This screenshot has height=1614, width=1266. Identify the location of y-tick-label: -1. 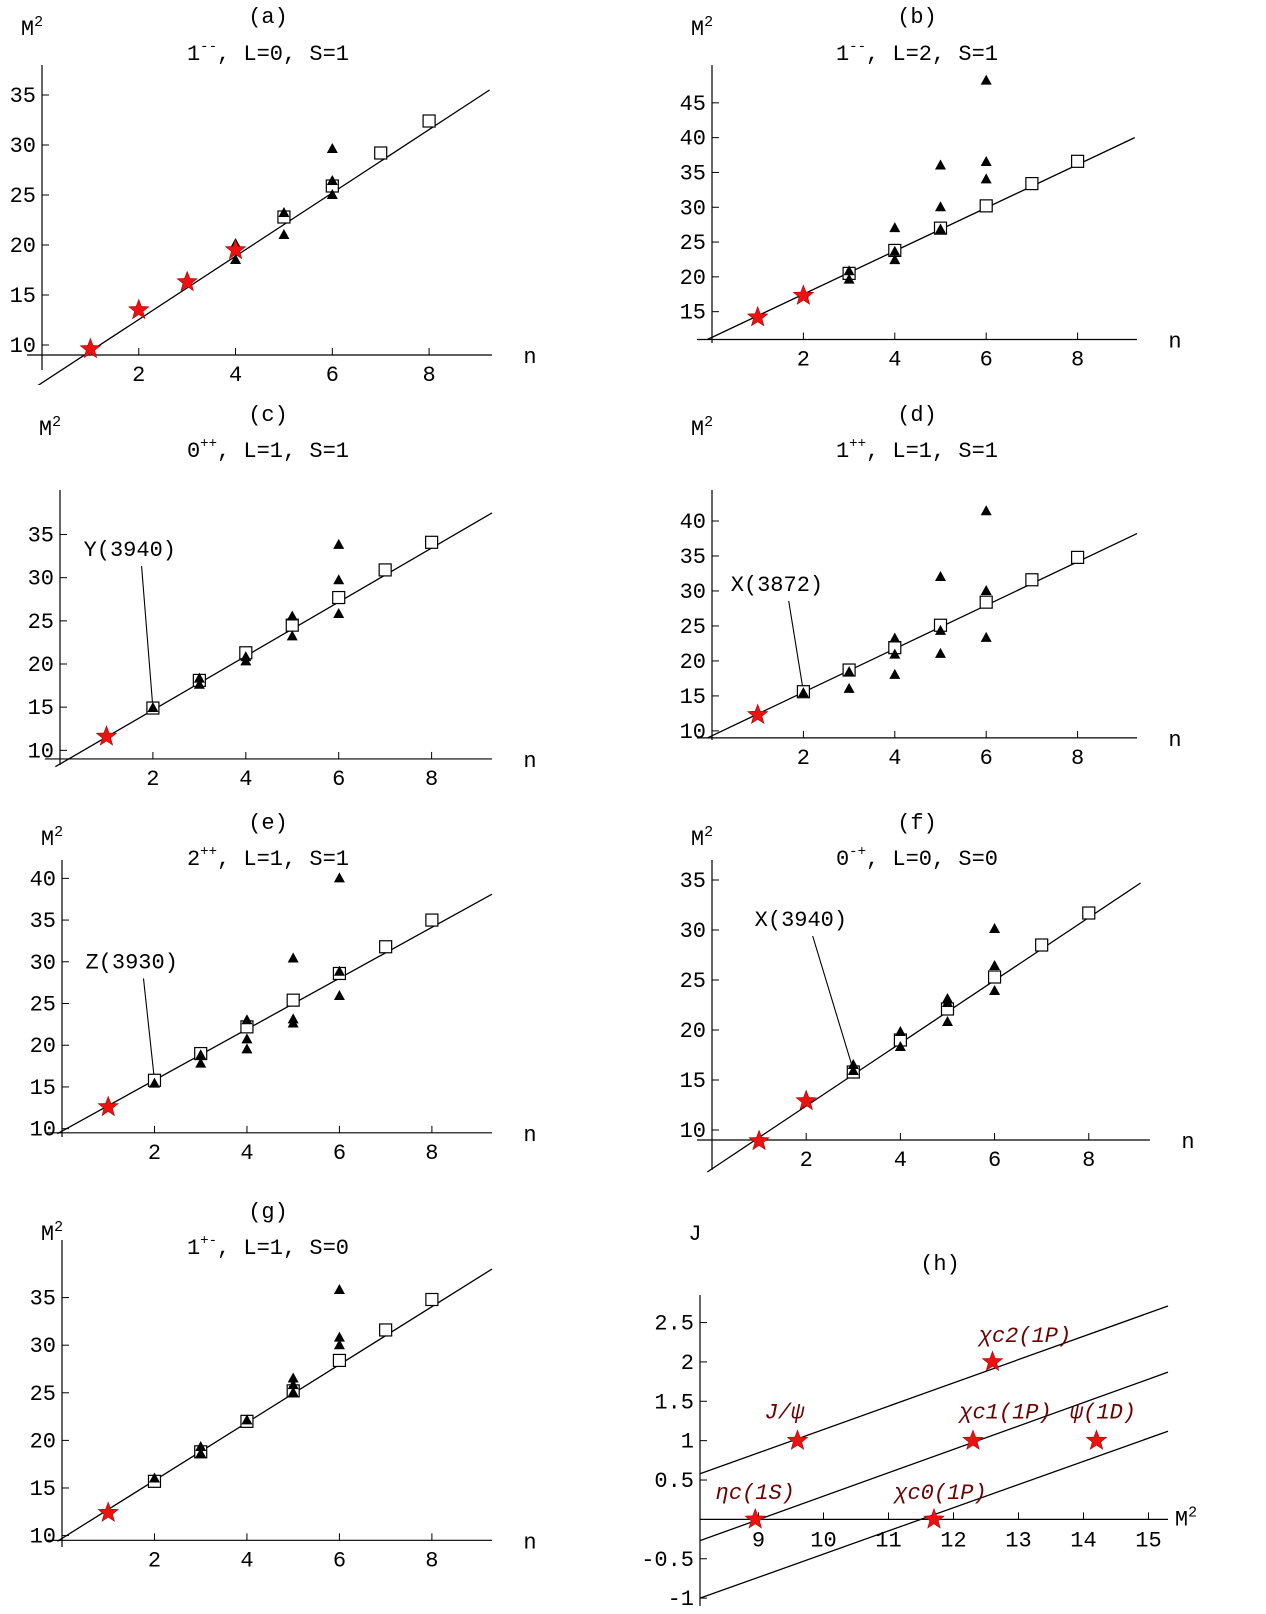
(681, 1599).